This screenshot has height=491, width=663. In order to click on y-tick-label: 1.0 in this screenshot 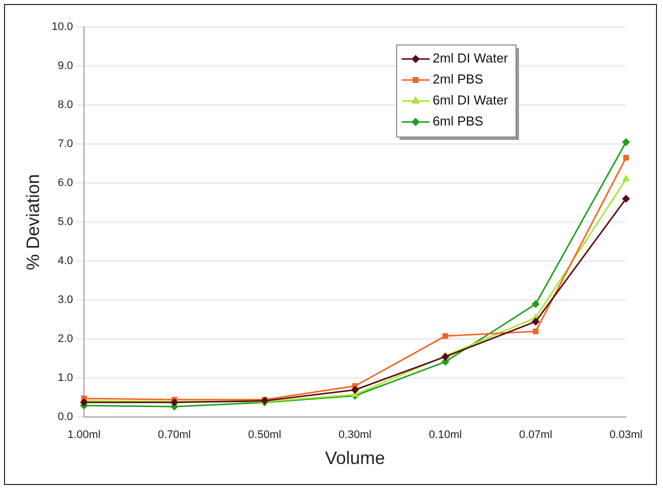, I will do `click(66, 378)`.